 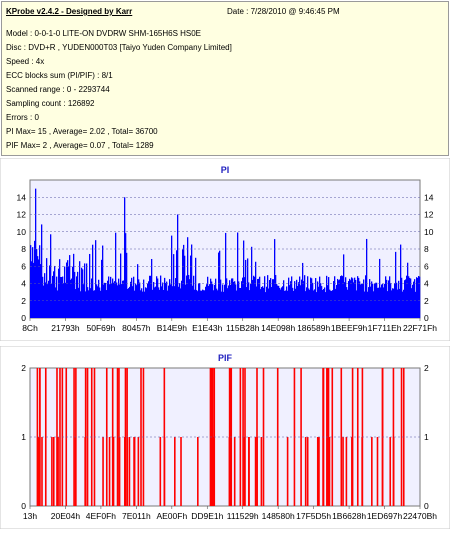 What do you see at coordinates (22, 215) in the screenshot?
I see `y-tick-label: 12` at bounding box center [22, 215].